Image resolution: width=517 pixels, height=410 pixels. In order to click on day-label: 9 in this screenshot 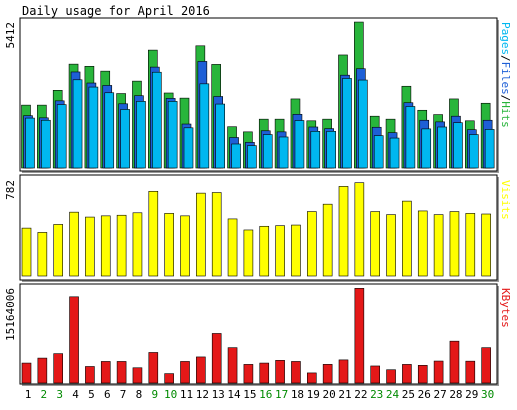, I will do `click(154, 394)`.